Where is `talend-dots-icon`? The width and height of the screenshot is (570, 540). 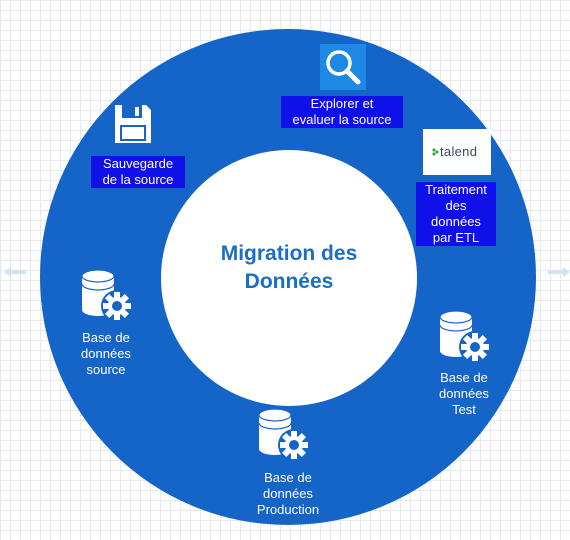 talend-dots-icon is located at coordinates (435, 152).